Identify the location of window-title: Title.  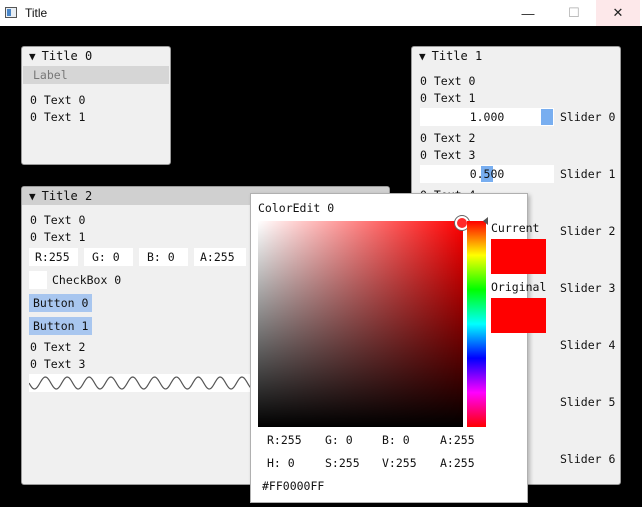
(36, 13).